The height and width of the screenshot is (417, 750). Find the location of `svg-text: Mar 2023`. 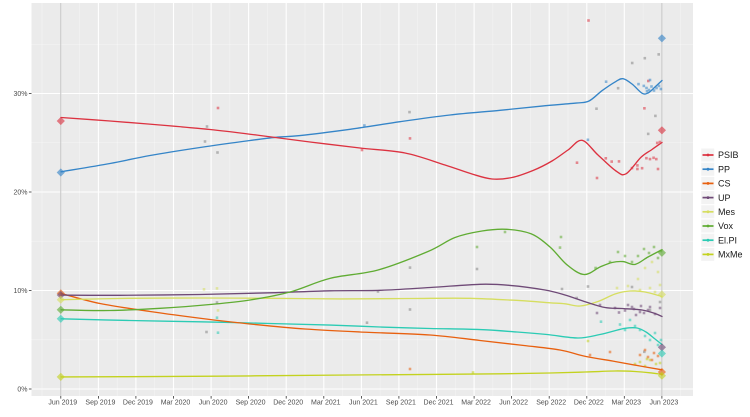

svg-text: Mar 2023 is located at coordinates (627, 403).